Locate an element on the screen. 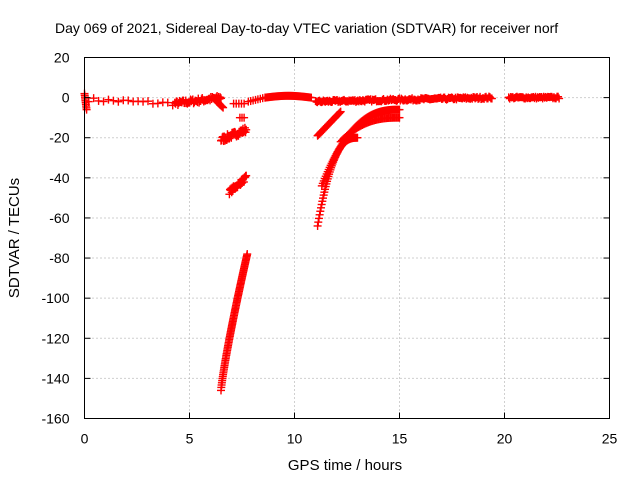 This screenshot has width=640, height=480. y-tick-labels: -160 -140 -120 -100 -80 -60 -40 -20 0 20 is located at coordinates (55, 238).